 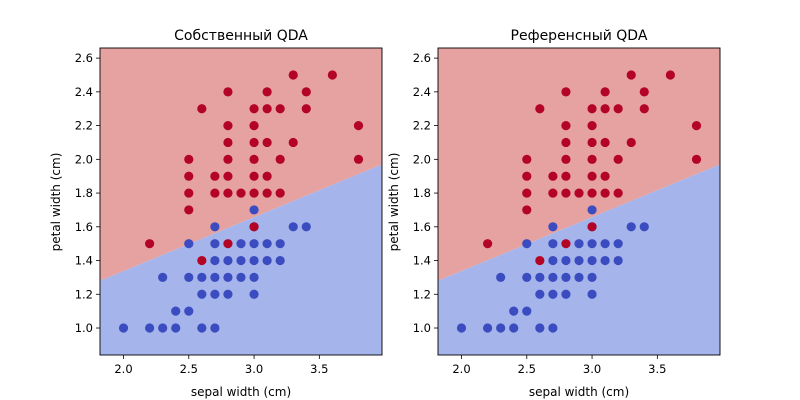 What do you see at coordinates (422, 92) in the screenshot?
I see `y-tick-label: 2.4` at bounding box center [422, 92].